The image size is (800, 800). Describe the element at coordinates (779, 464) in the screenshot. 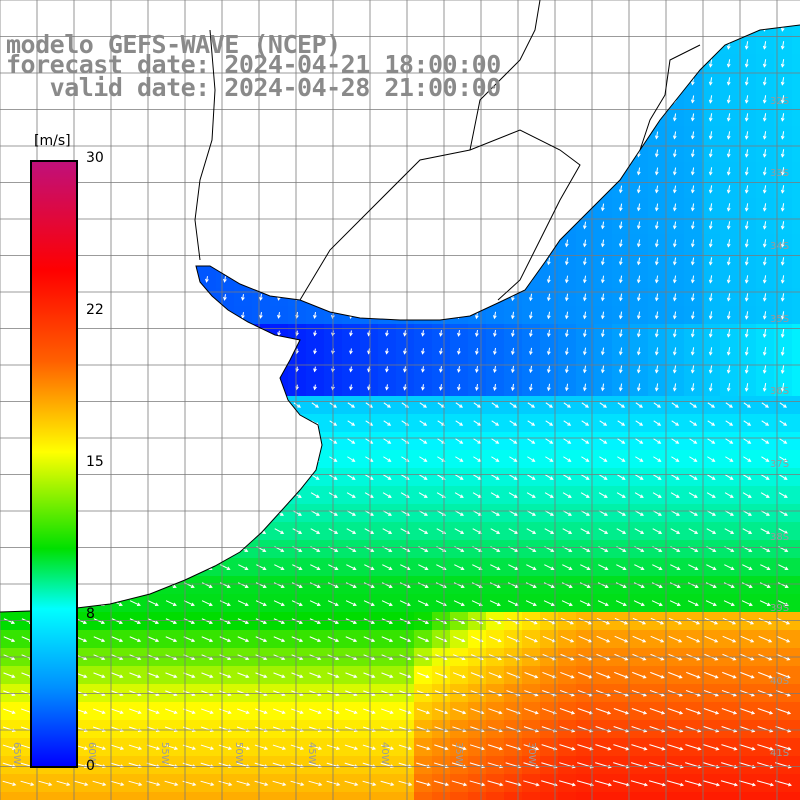

I see `lat-label-37s: 37S` at that location.